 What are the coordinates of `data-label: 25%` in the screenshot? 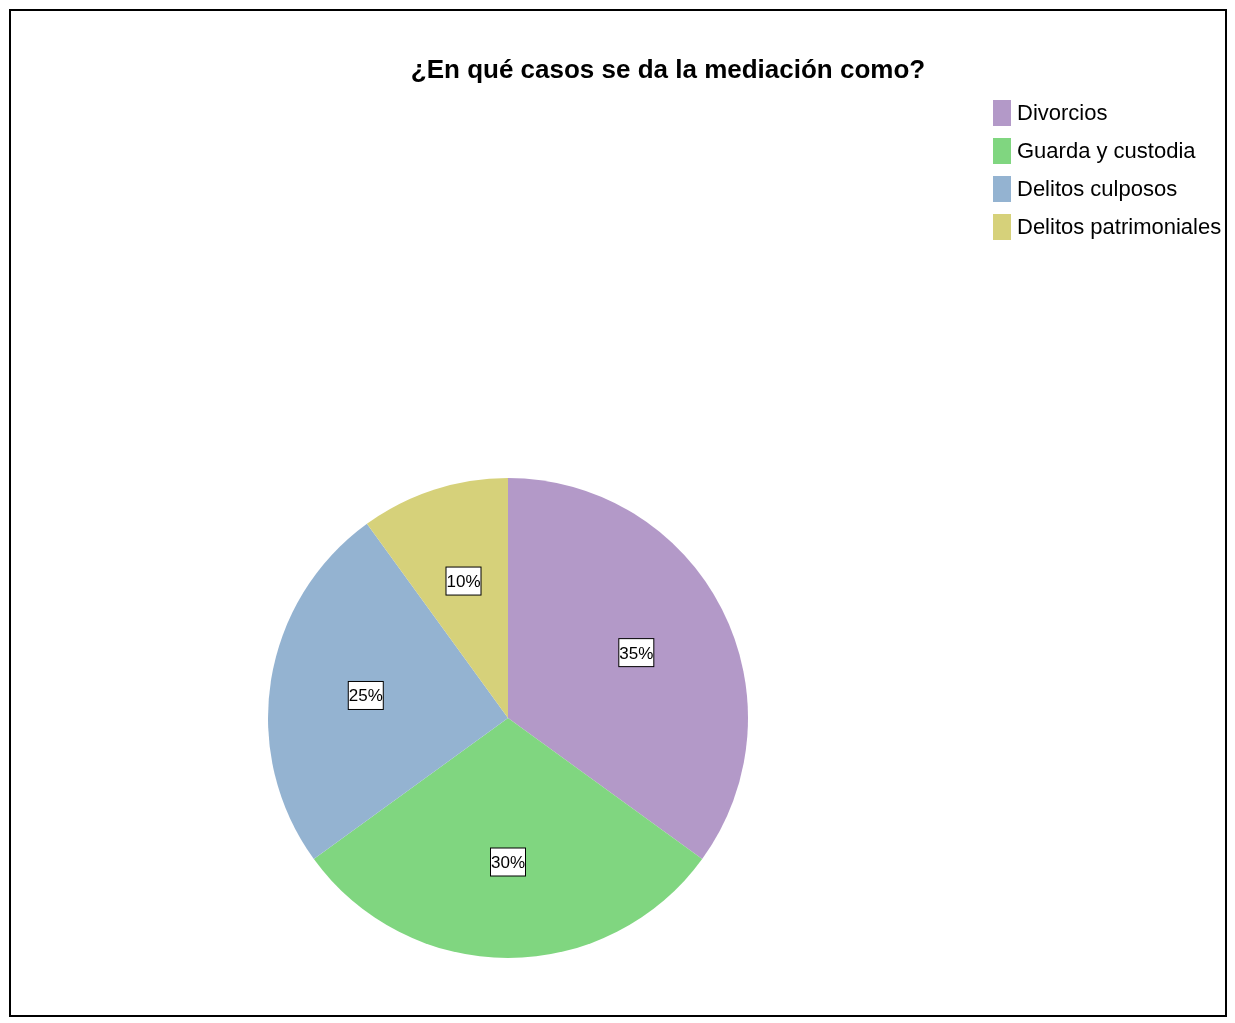 It's located at (365, 696).